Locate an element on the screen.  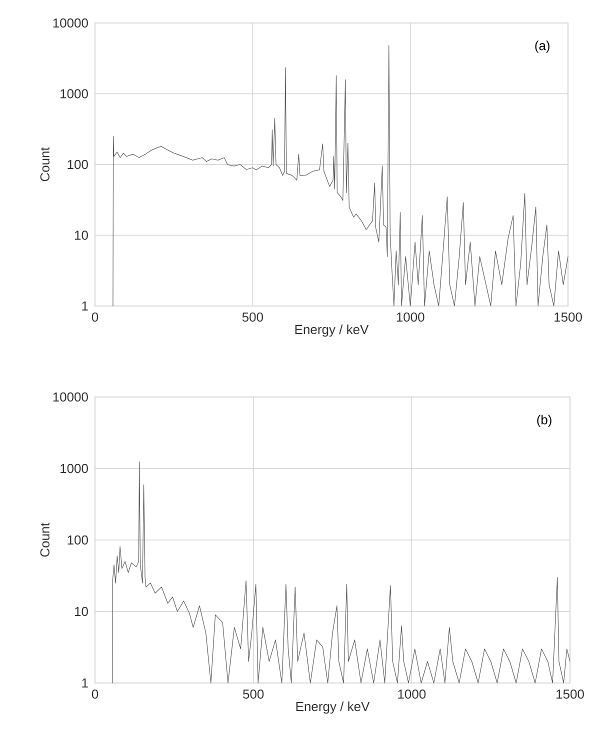
annotation: (b) is located at coordinates (544, 420).